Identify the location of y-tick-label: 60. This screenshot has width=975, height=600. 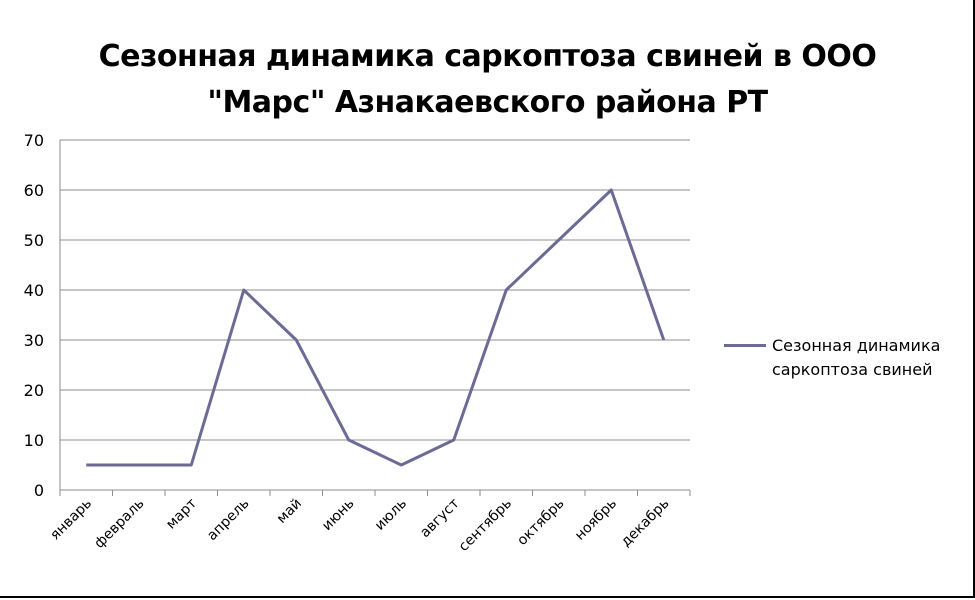
(34, 190).